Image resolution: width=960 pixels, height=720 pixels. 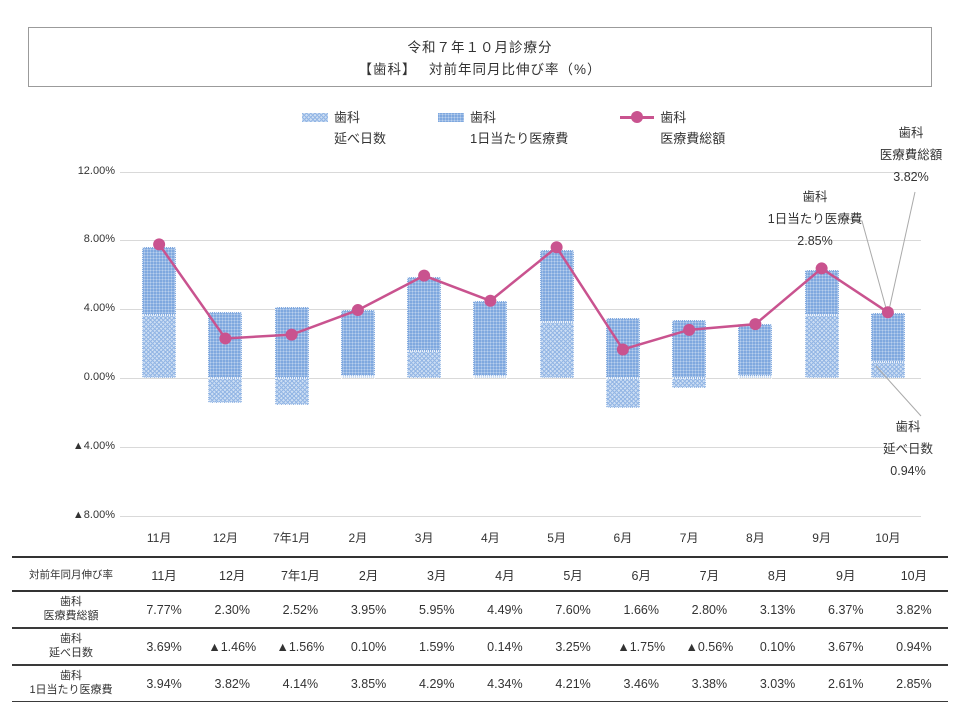 I want to click on table-value-cell: 2.80%, so click(x=709, y=609).